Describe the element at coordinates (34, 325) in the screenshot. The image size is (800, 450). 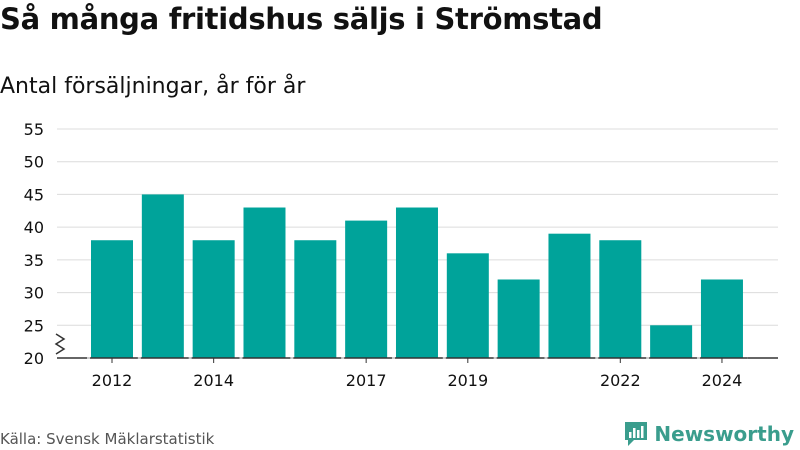
I see `y-tick-label-25: 25` at that location.